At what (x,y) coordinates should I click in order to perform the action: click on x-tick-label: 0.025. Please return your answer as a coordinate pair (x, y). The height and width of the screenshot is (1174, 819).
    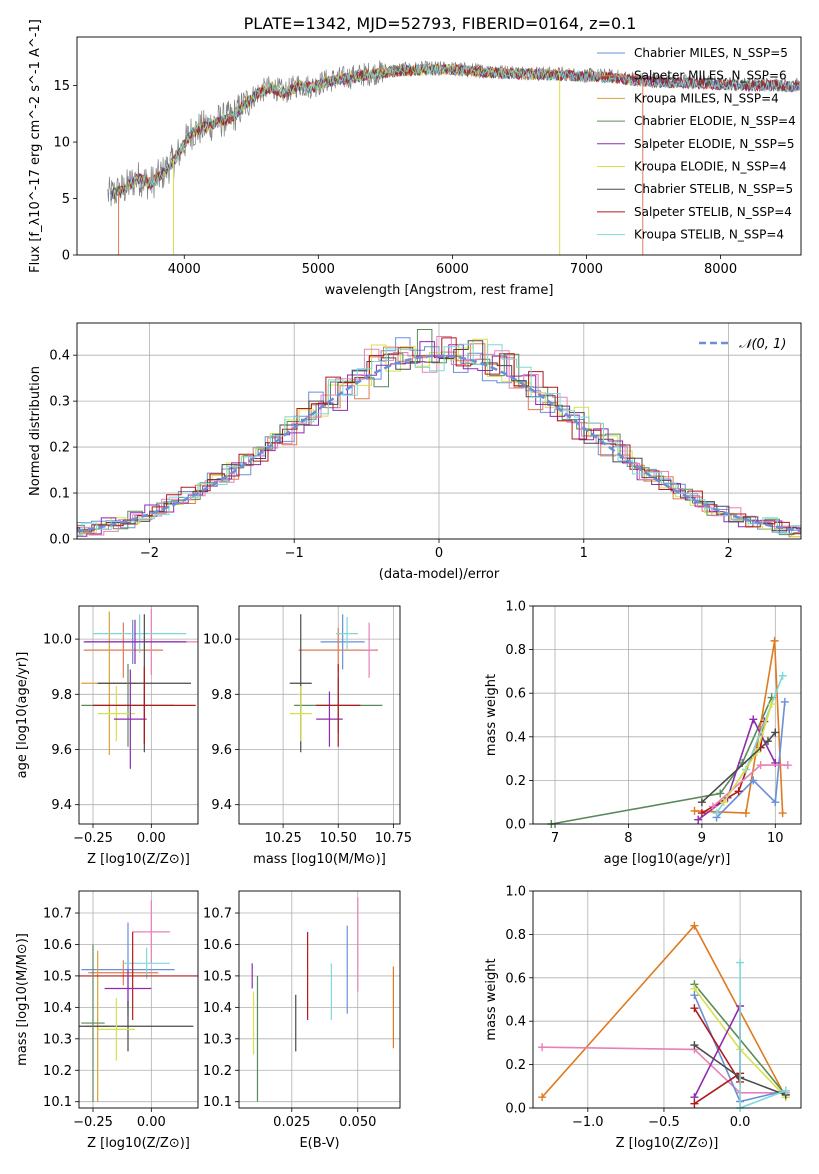
    Looking at the image, I should click on (291, 1122).